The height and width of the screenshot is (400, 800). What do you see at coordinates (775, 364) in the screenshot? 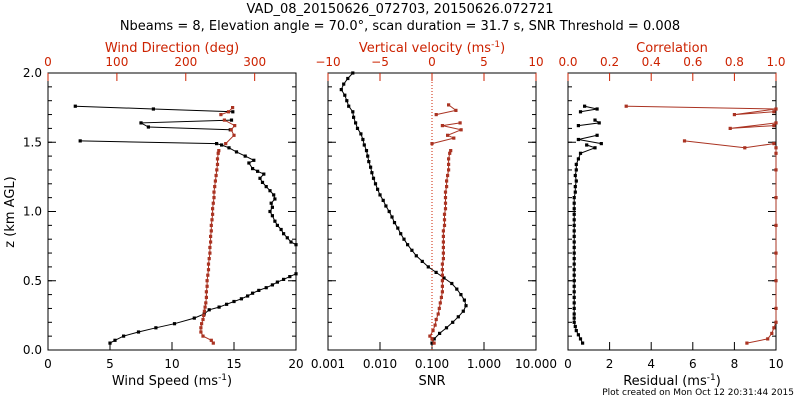
I see `right-bottom-tick-label: 10` at bounding box center [775, 364].